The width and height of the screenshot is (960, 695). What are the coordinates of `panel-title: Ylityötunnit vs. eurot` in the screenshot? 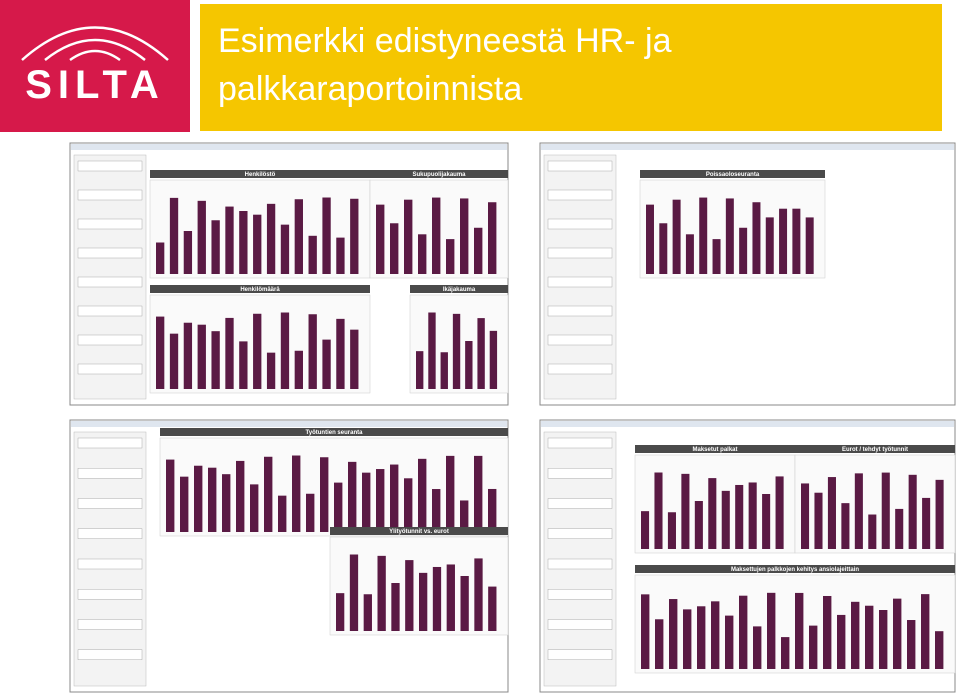 It's located at (419, 532).